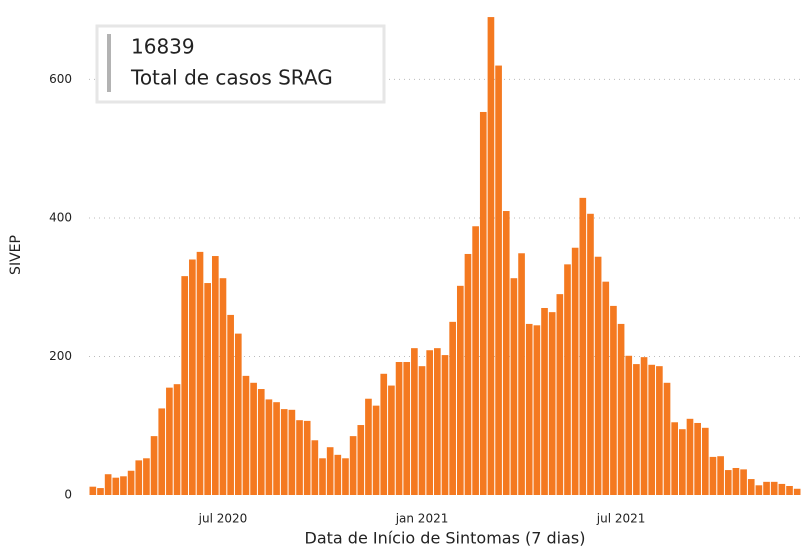 The width and height of the screenshot is (801, 552). I want to click on y-tick-label: 0, so click(68, 495).